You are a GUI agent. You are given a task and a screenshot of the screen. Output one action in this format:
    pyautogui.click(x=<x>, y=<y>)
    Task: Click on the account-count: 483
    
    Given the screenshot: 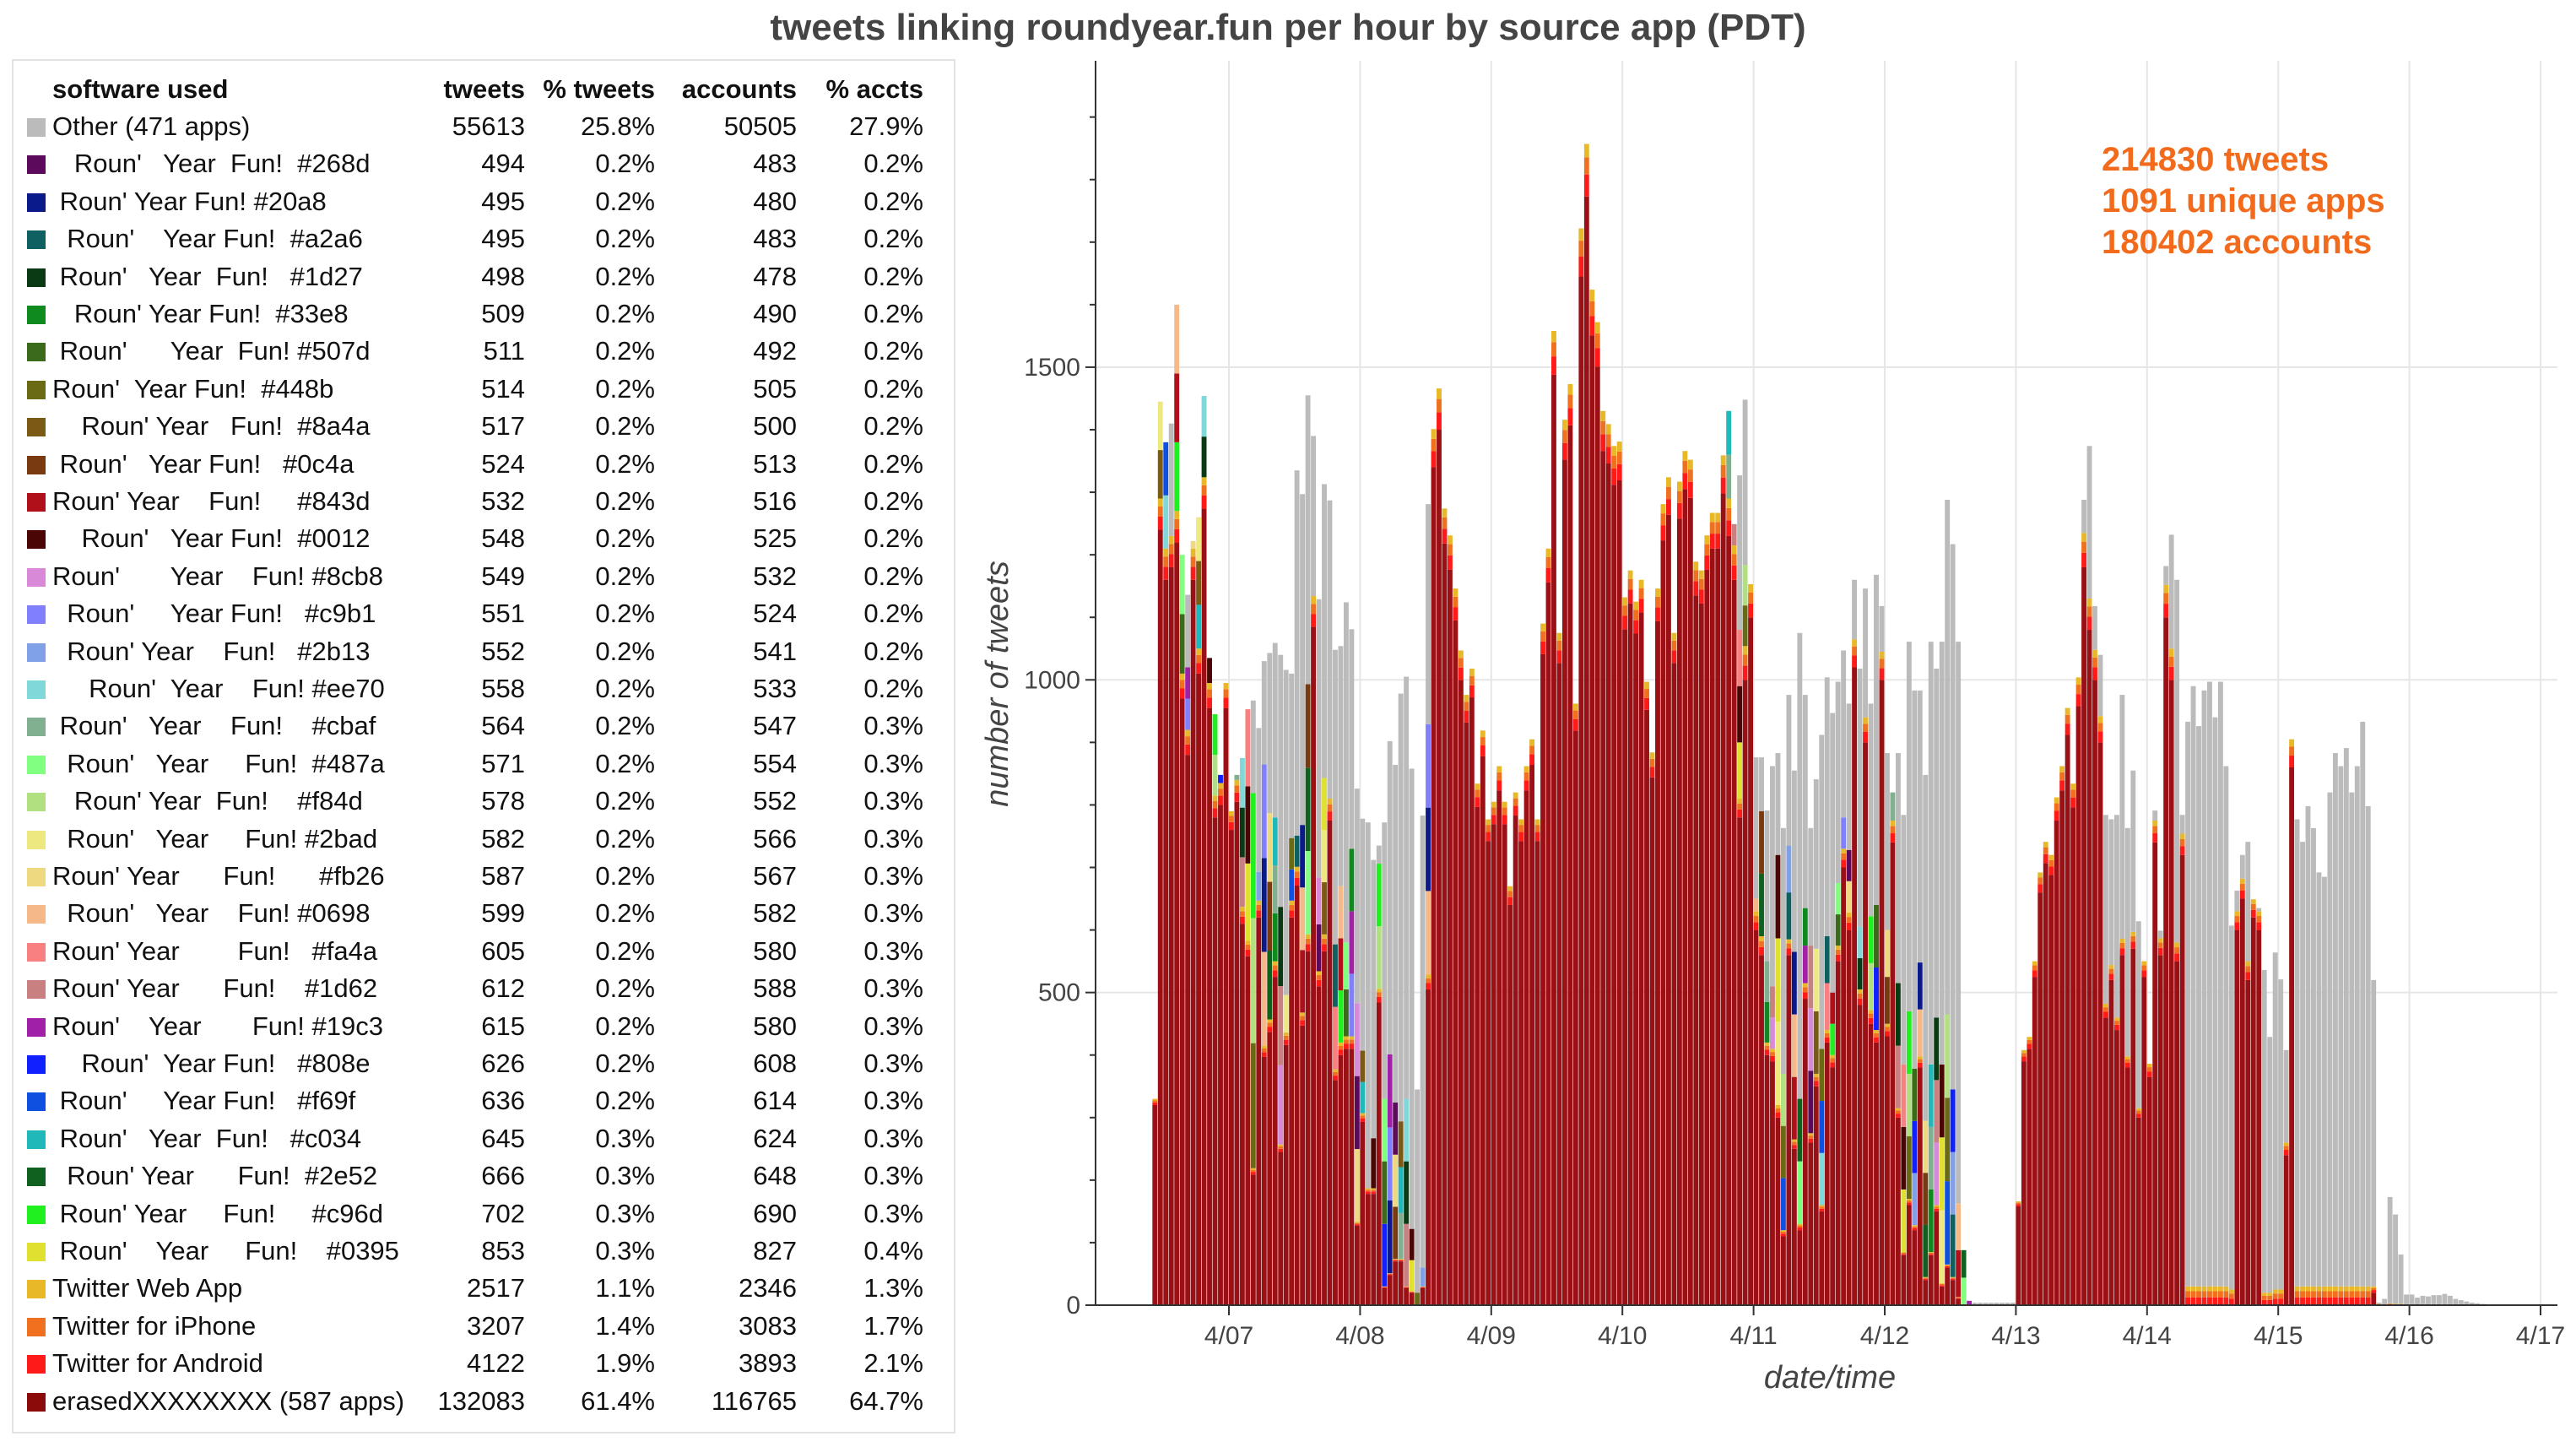 What is the action you would take?
    pyautogui.click(x=775, y=239)
    